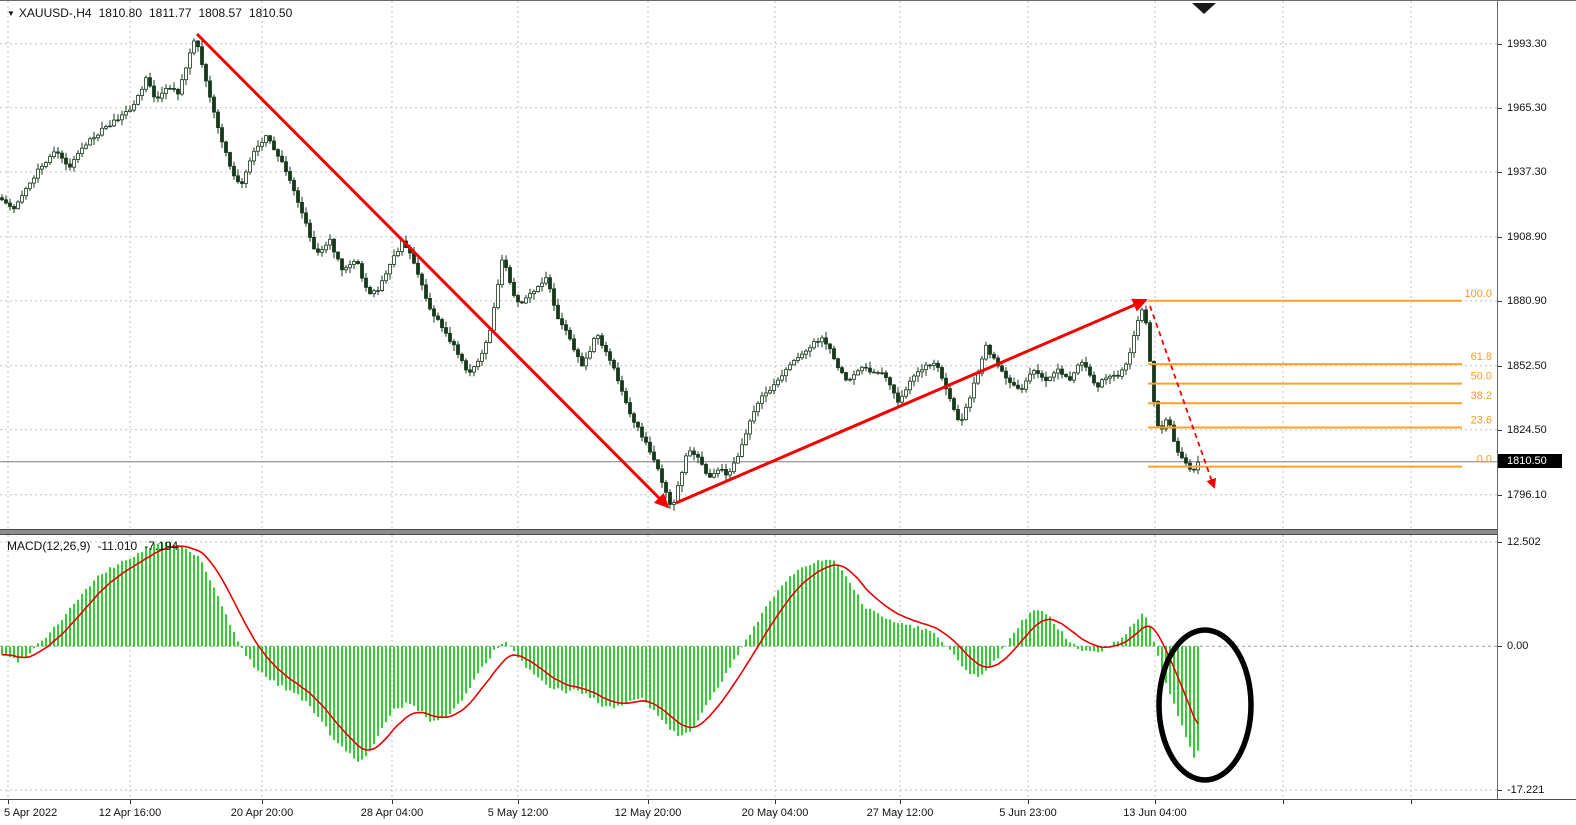  I want to click on svg-text: 61.8, so click(1481, 357).